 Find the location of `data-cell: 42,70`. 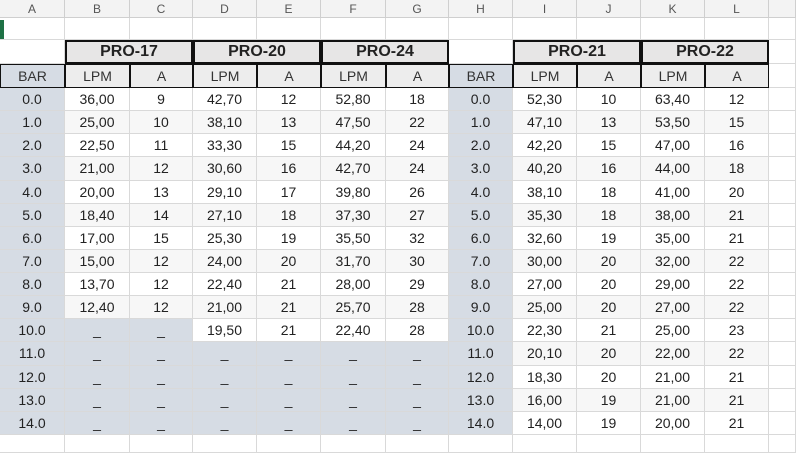

data-cell: 42,70 is located at coordinates (225, 100).